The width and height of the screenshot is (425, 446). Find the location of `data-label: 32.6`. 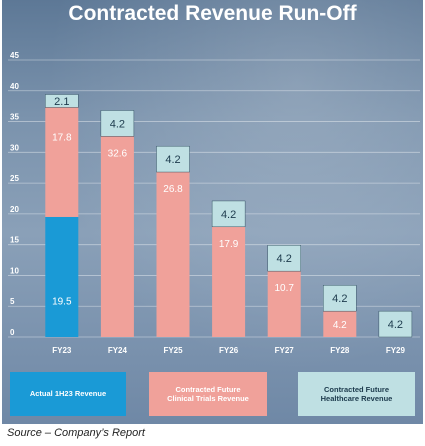

data-label: 32.6 is located at coordinates (118, 153).